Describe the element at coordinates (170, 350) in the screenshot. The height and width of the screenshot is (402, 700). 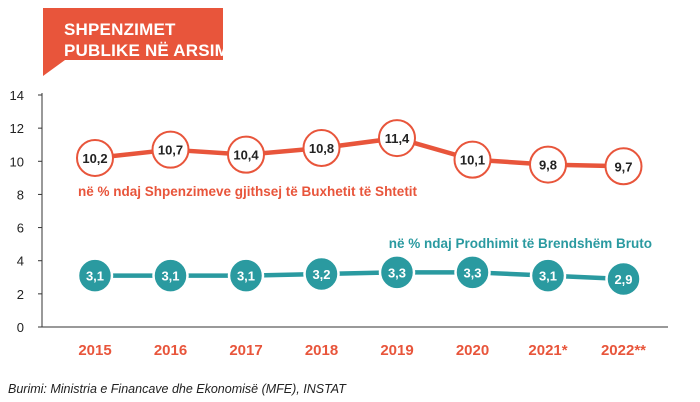
I see `x-tick-label: 2016` at that location.